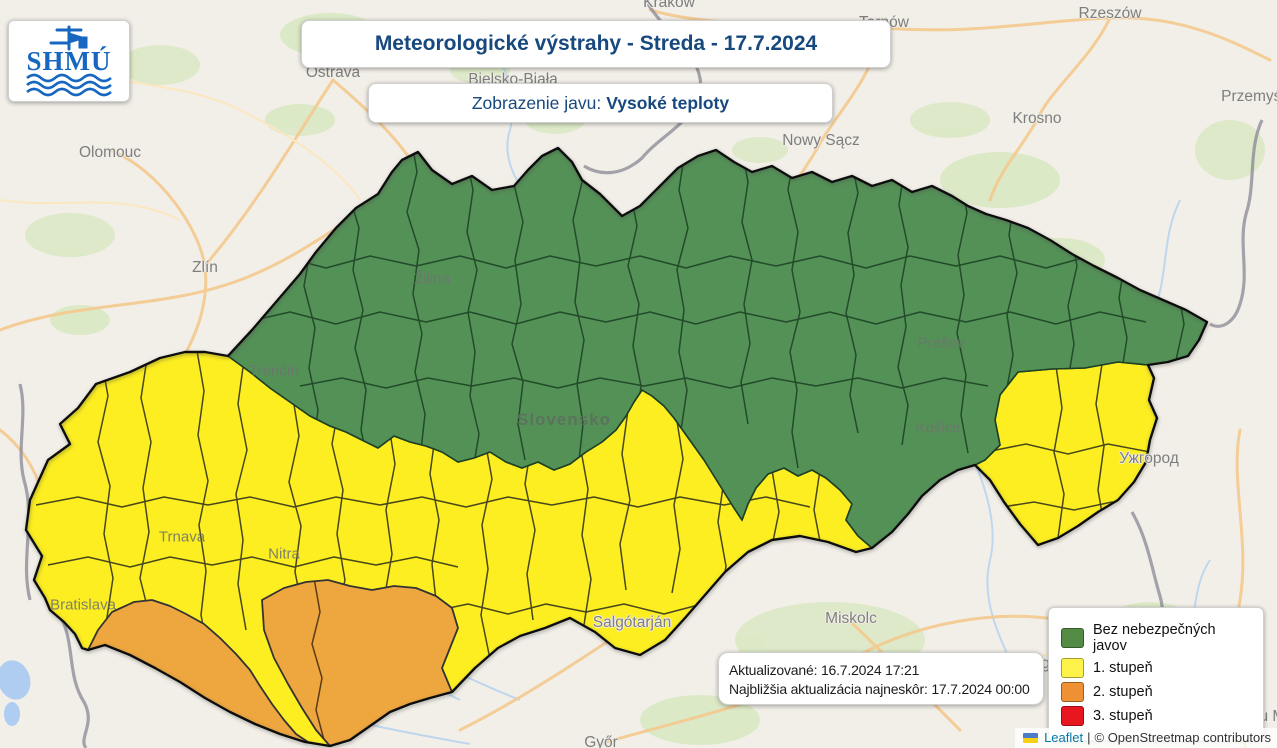 The height and width of the screenshot is (748, 1277). What do you see at coordinates (360, 663) in the screenshot?
I see `warning-region-komarno-level2` at bounding box center [360, 663].